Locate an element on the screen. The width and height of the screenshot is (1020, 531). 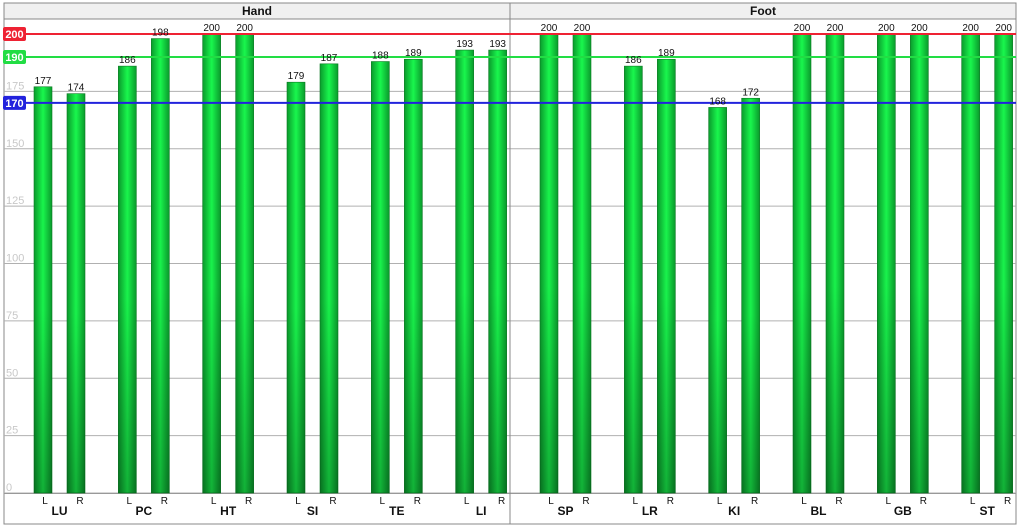
bar-value-label: 174 is located at coordinates (76, 88).